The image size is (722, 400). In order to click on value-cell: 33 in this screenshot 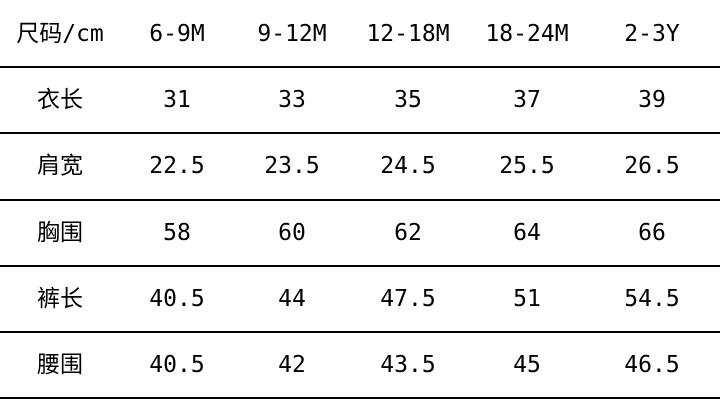, I will do `click(292, 100)`.